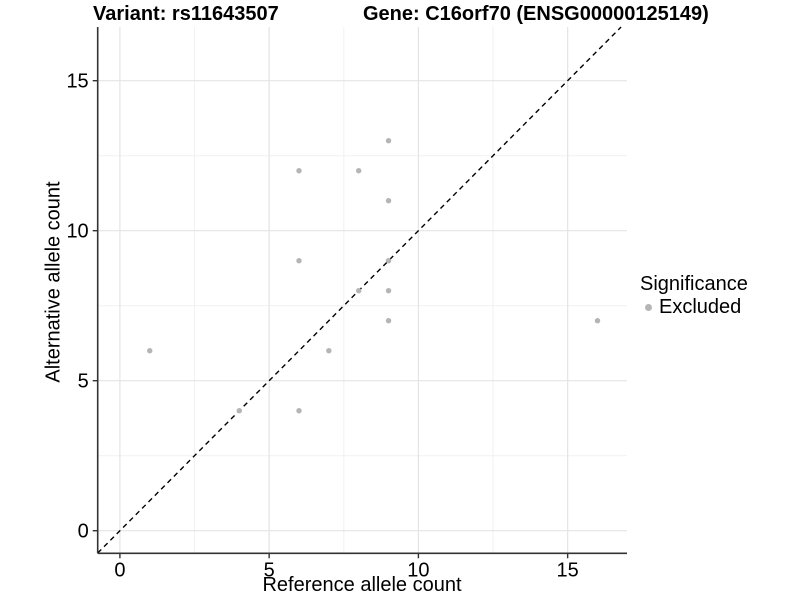 The height and width of the screenshot is (600, 800). Describe the element at coordinates (186, 14) in the screenshot. I see `plot-title-variant: Variant: rs11643507` at that location.